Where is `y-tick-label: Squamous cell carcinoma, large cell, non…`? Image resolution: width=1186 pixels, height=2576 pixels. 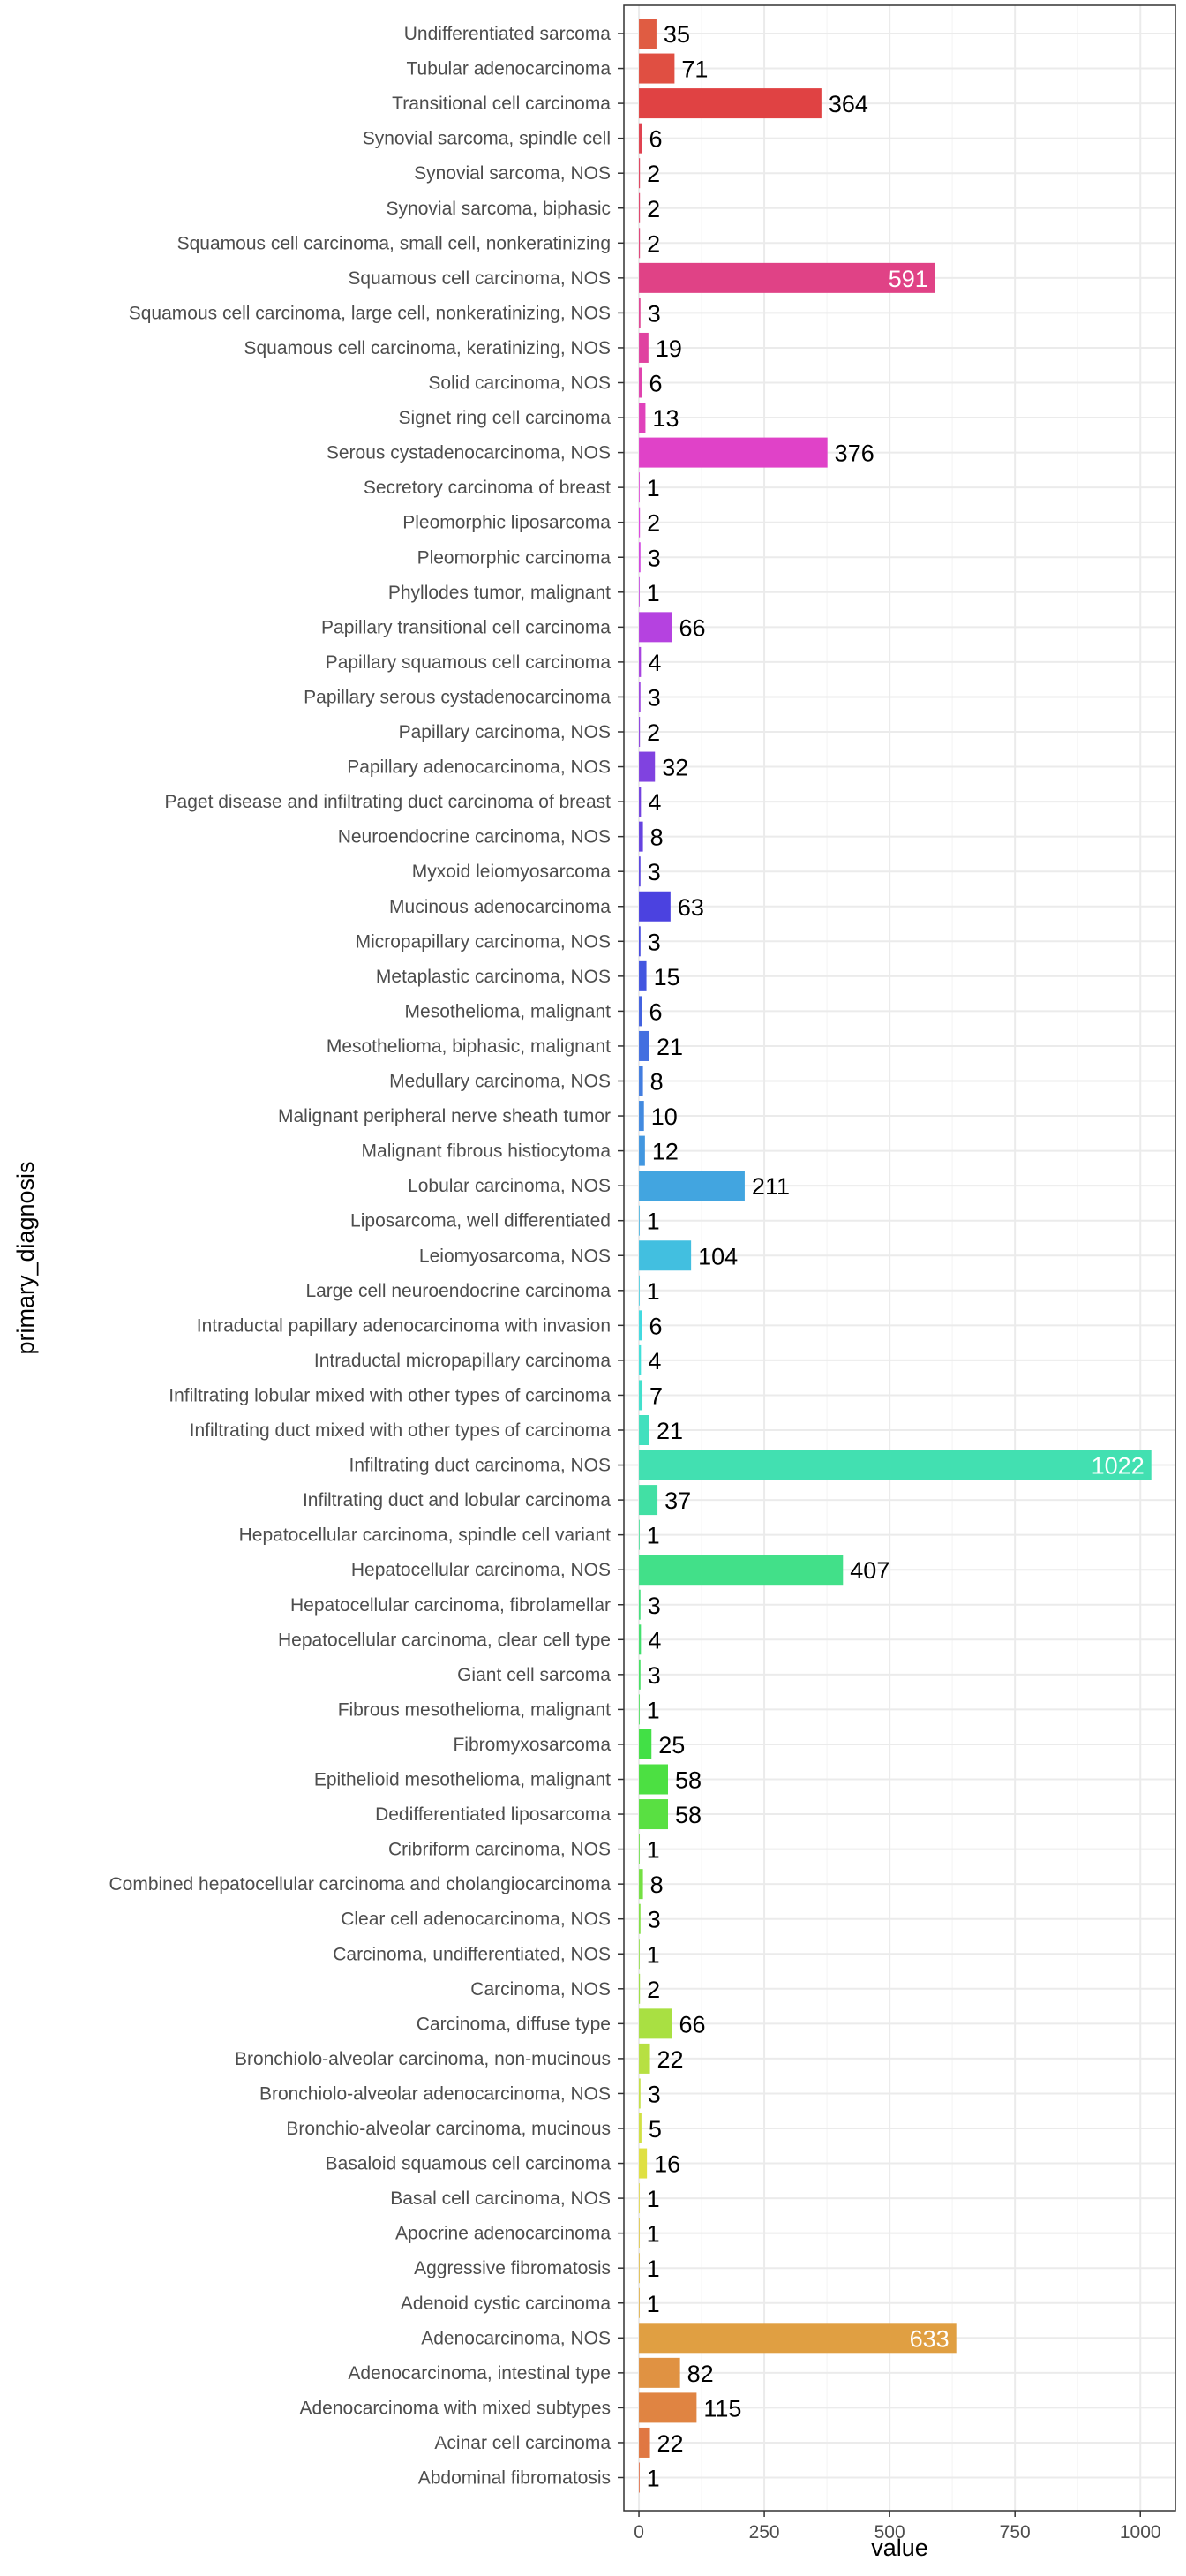
y-tick-label: Squamous cell carcinoma, large cell, non… is located at coordinates (370, 313).